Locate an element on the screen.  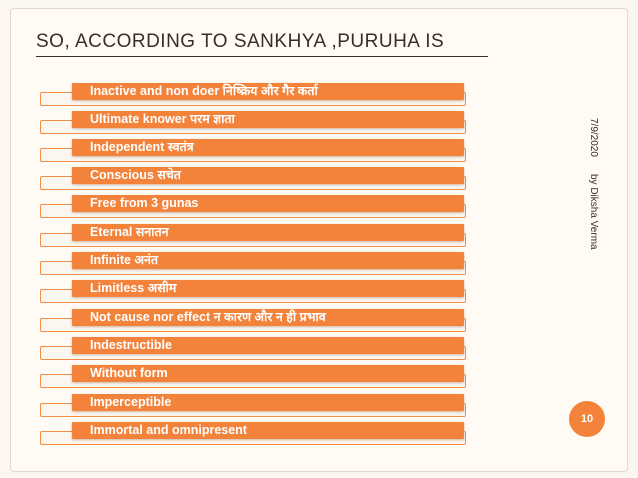
list-item: Immortal and omnipresent is located at coordinates (268, 430).